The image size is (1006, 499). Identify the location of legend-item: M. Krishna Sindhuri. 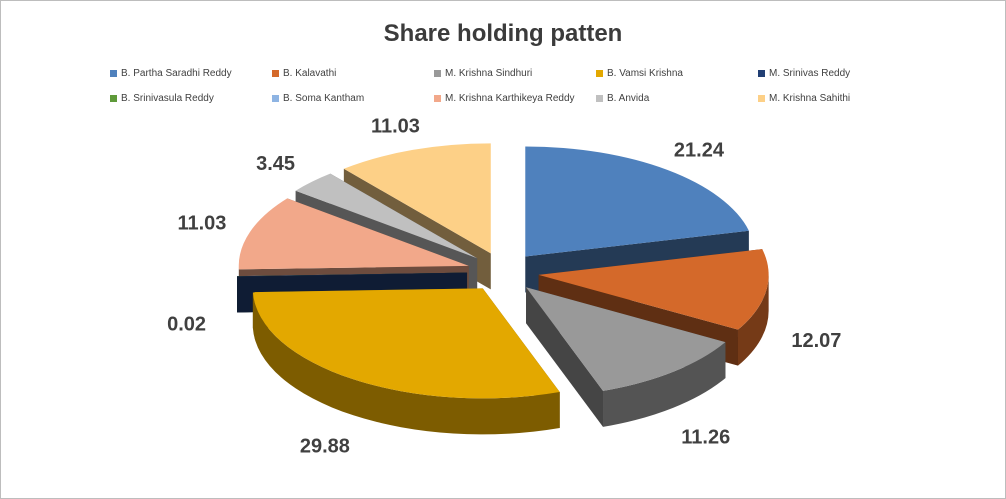
(515, 73).